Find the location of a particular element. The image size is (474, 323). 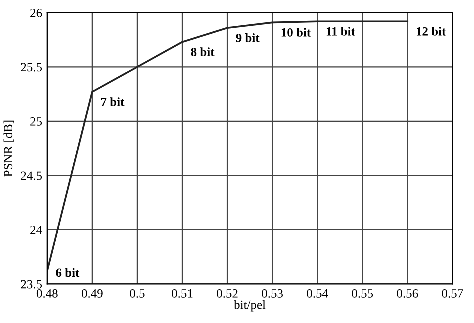

x-tick-label: 0.53 is located at coordinates (272, 293).